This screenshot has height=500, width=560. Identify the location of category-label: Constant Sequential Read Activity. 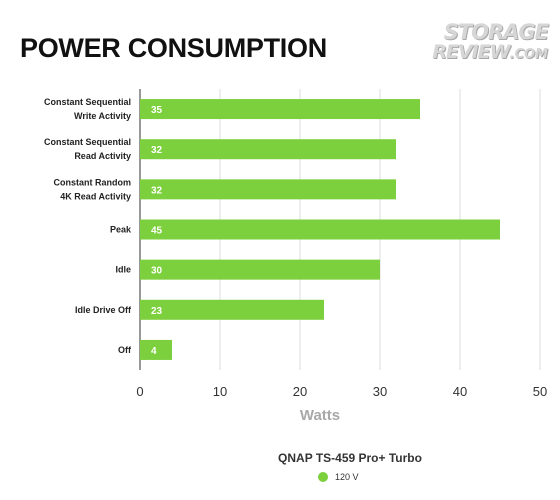
(87, 149).